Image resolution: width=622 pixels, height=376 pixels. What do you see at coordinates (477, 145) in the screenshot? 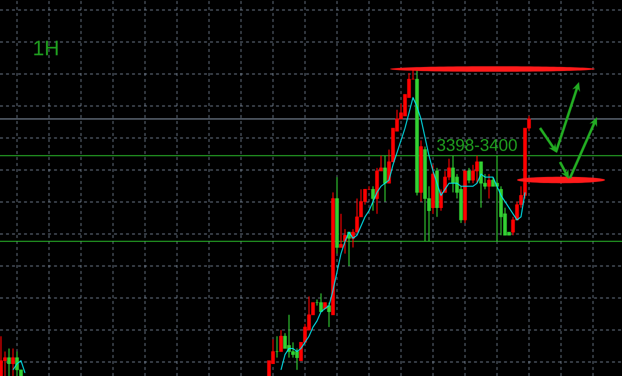
I see `annotation: 3398-3400` at bounding box center [477, 145].